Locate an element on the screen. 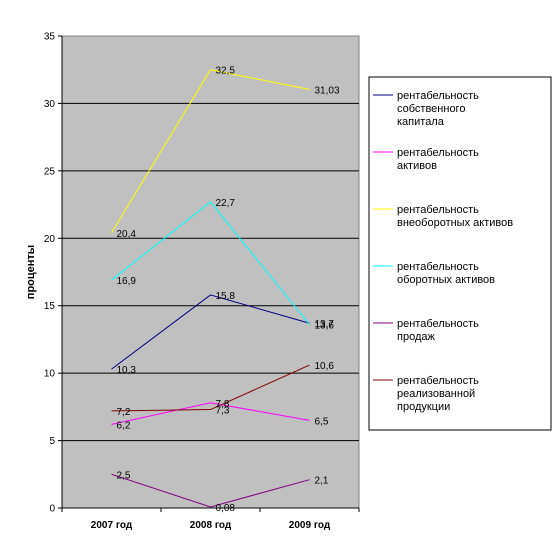  data-label: 13,6 is located at coordinates (325, 326).